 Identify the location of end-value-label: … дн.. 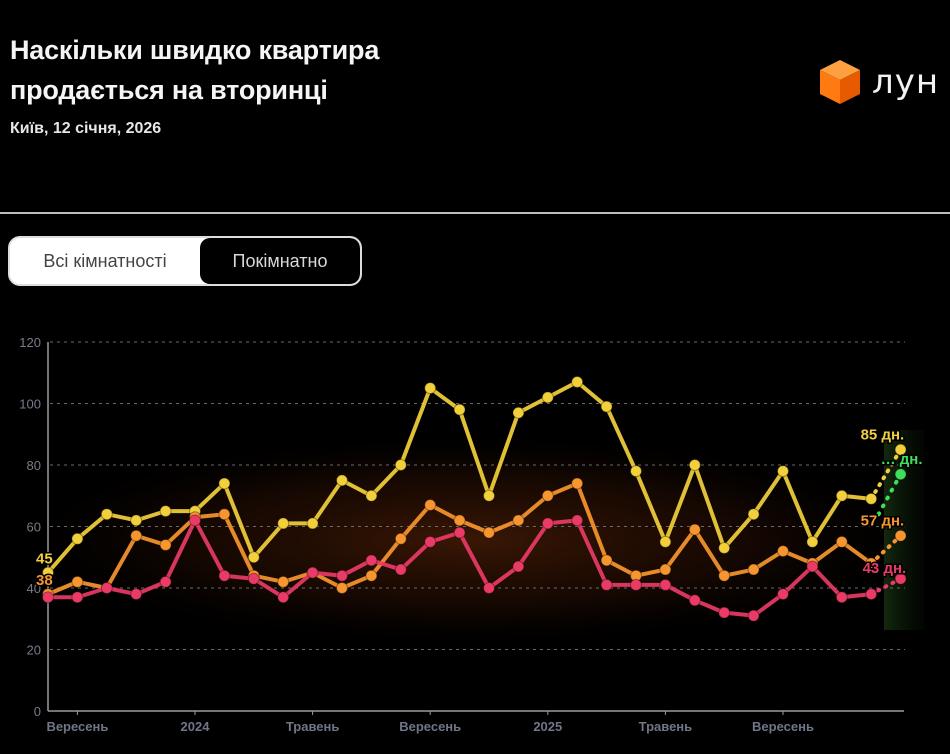
(902, 459).